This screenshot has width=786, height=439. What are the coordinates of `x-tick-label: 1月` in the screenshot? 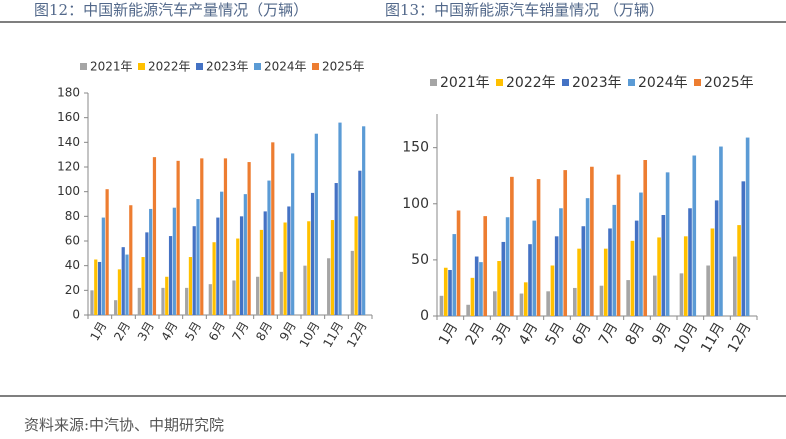 It's located at (99, 331).